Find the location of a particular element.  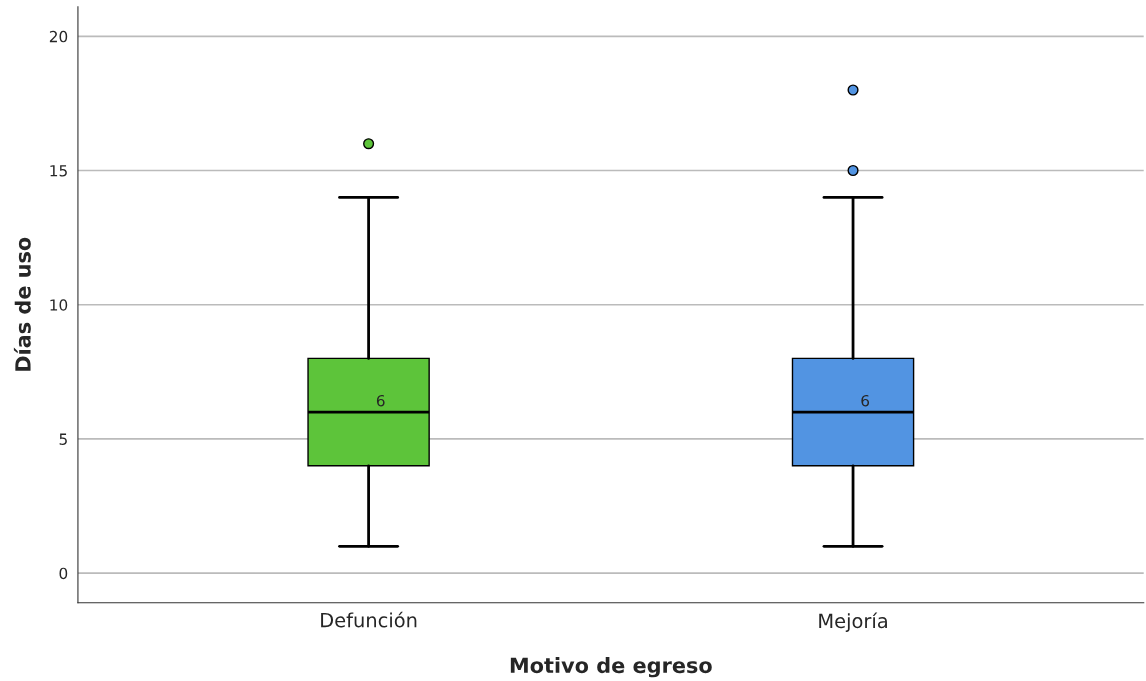

y-tick-label: 15 is located at coordinates (58, 171).